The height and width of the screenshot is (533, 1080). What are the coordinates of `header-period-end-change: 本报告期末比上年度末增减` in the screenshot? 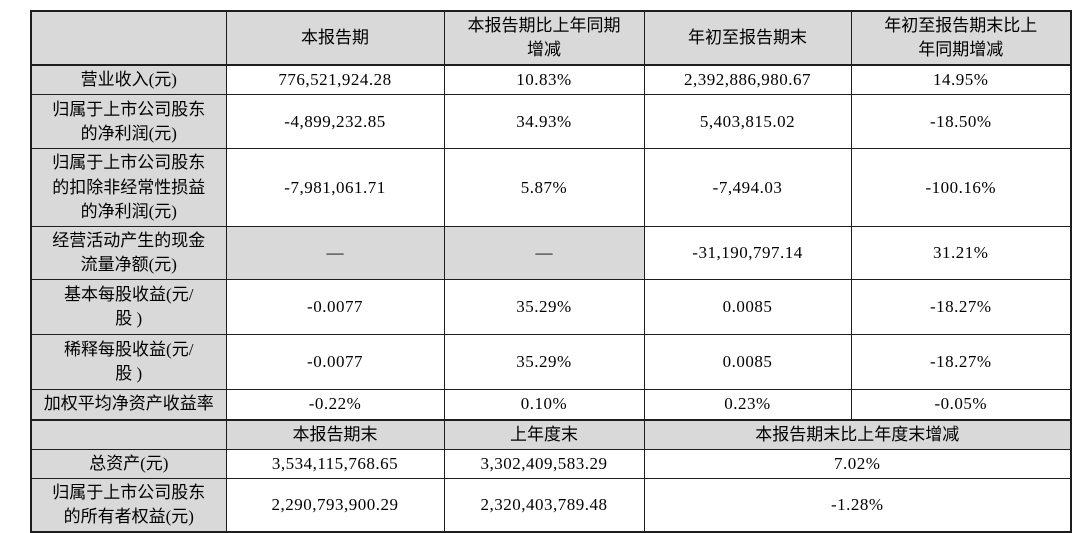 It's located at (857, 434).